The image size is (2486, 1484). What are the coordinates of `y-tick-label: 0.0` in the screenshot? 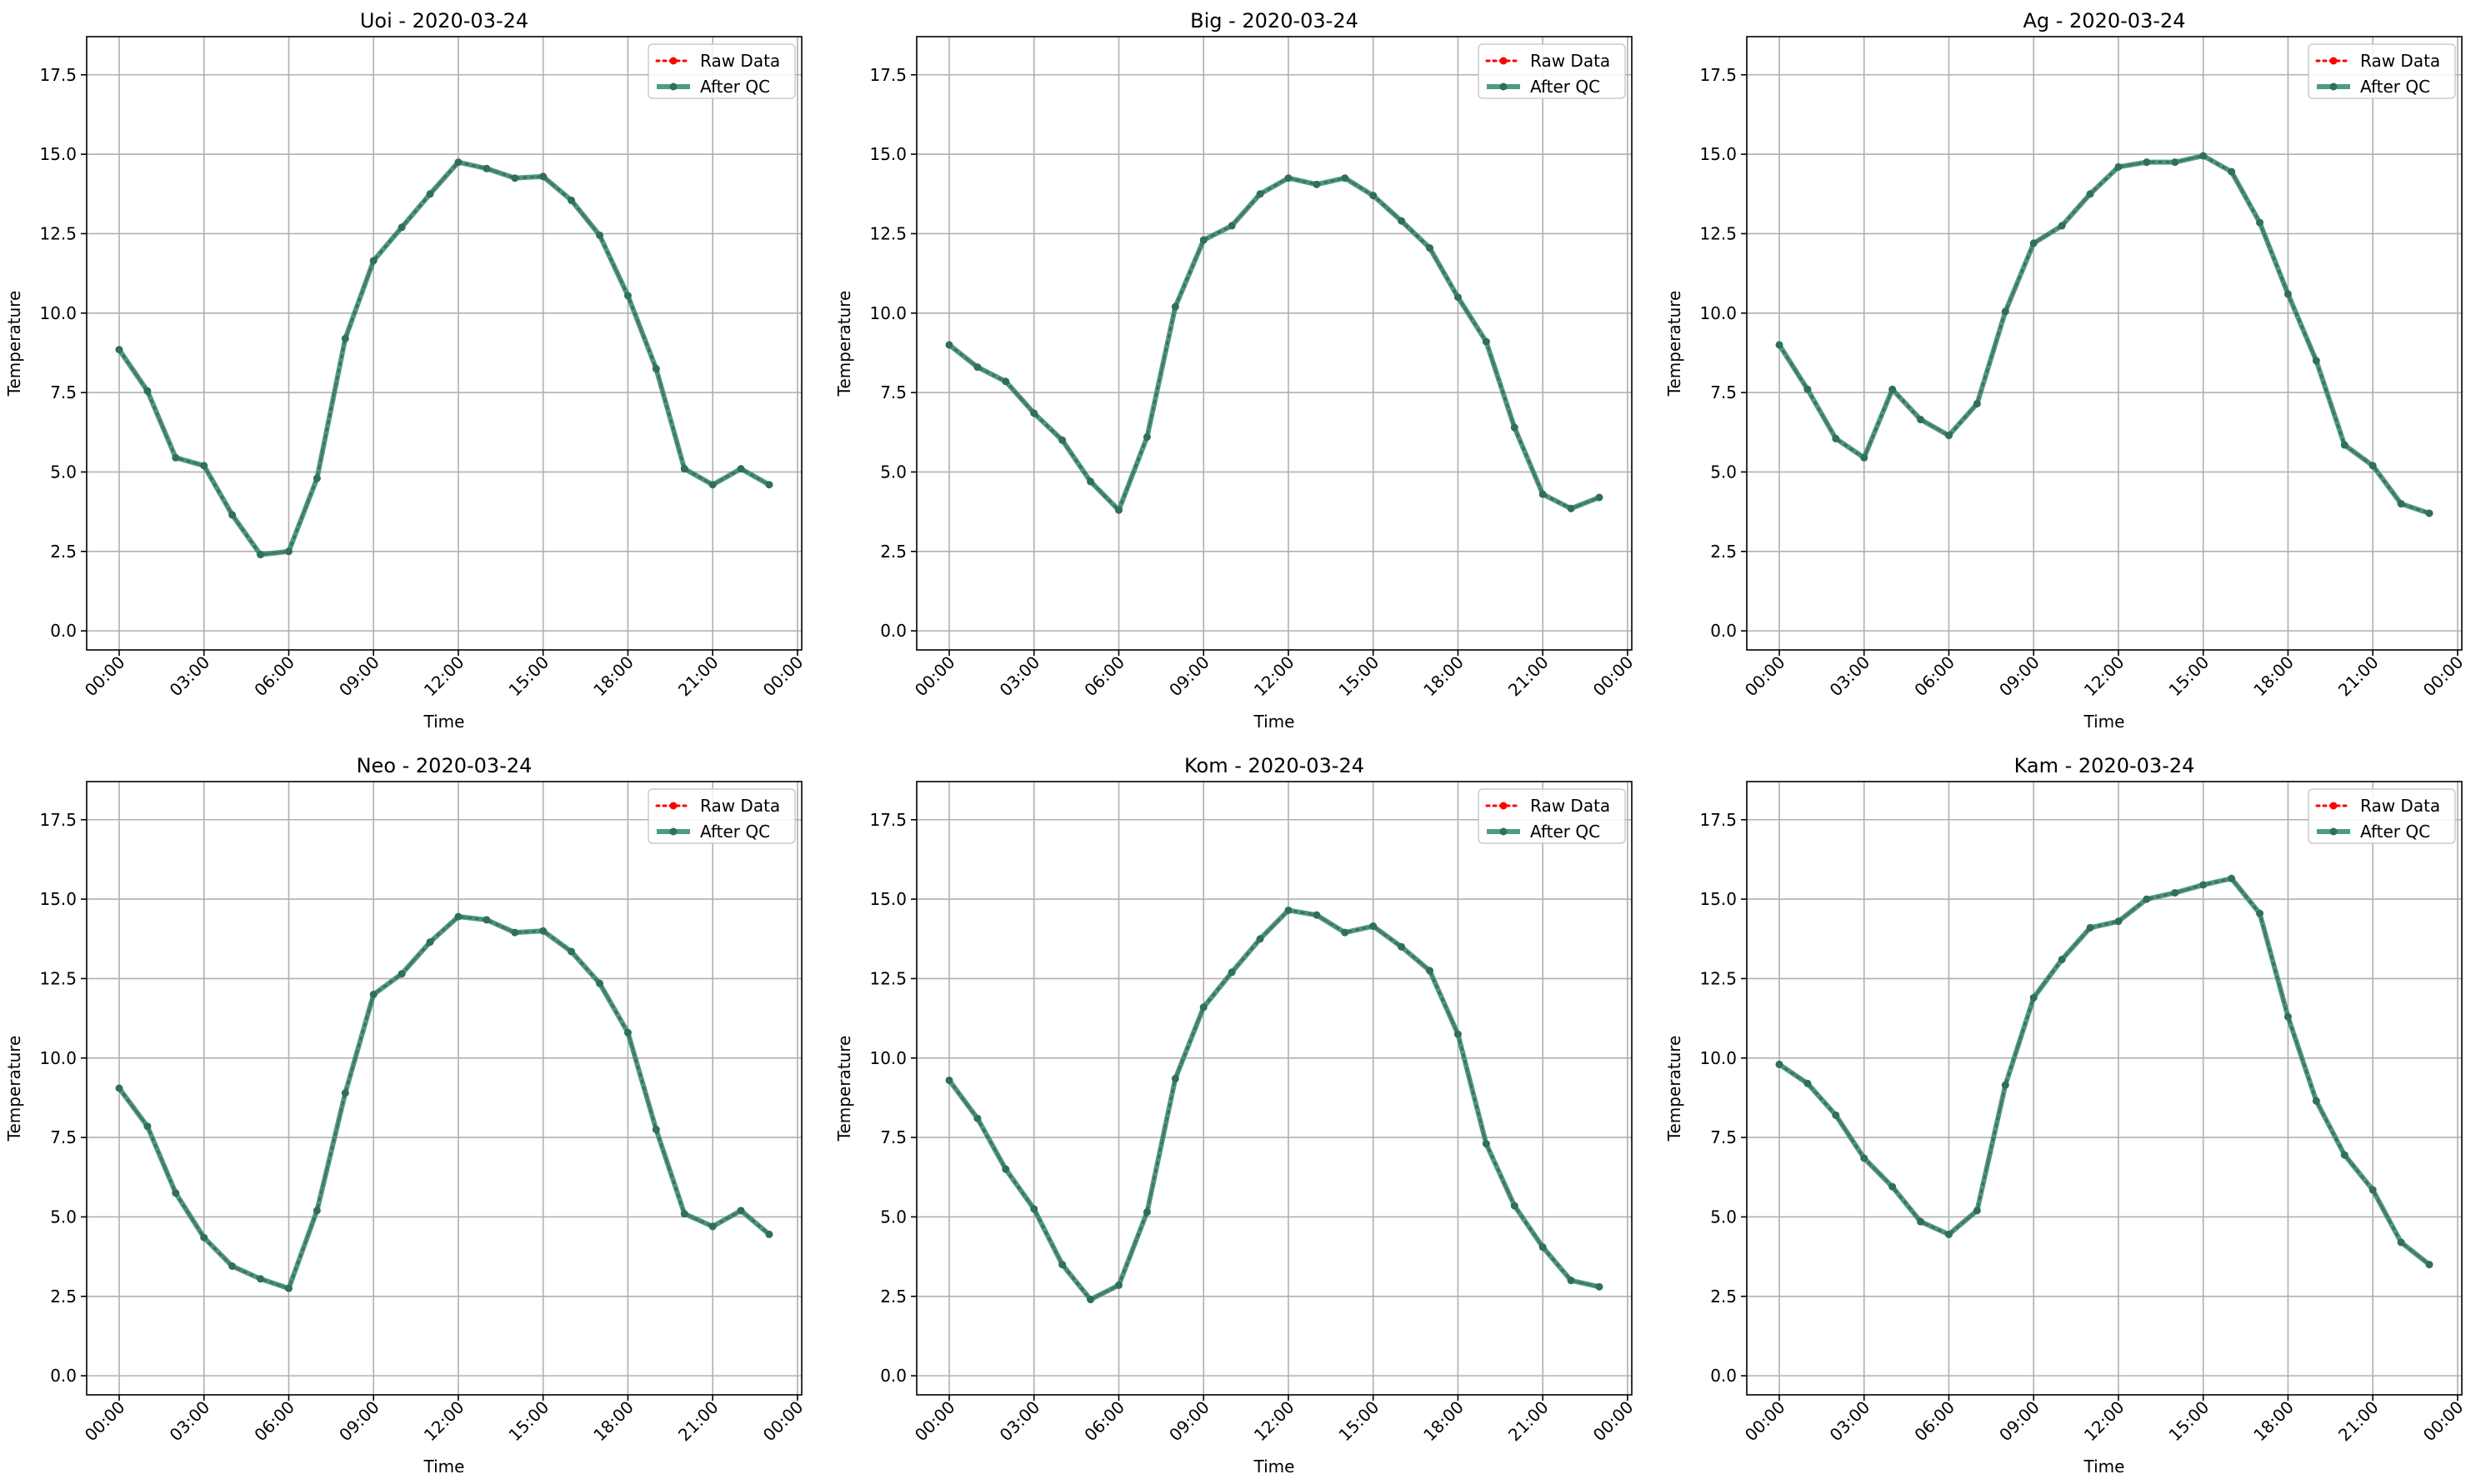 It's located at (893, 1376).